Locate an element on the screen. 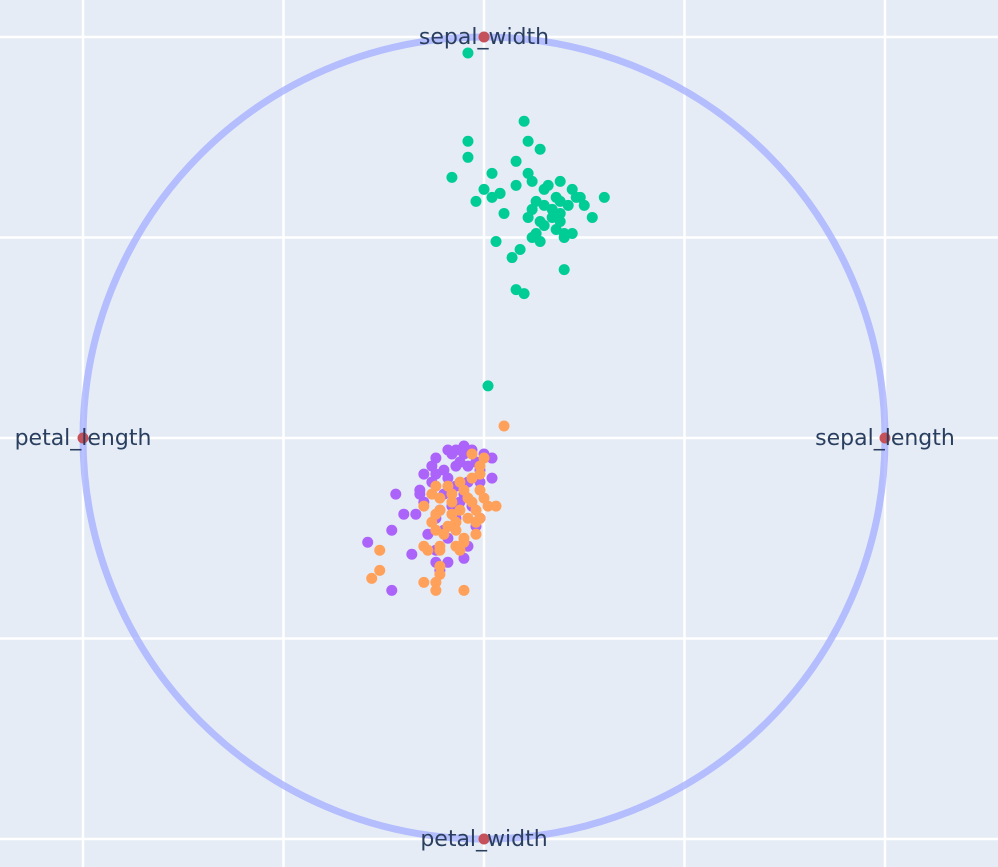  anchor-label: petal_length is located at coordinates (83, 438).